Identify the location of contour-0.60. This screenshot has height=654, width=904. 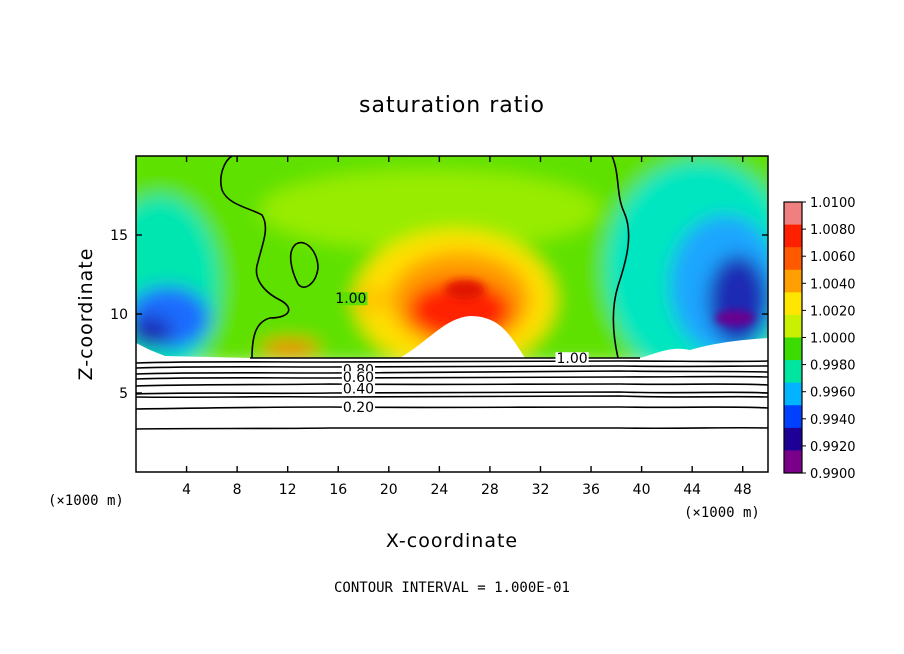
(452, 377).